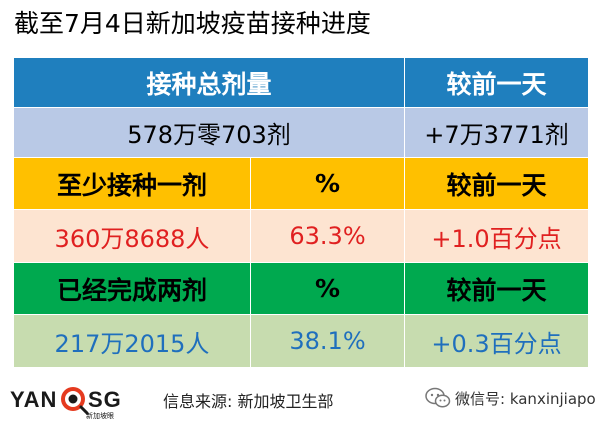 The width and height of the screenshot is (601, 429). I want to click on at-least-one-pct-header: %, so click(327, 183).